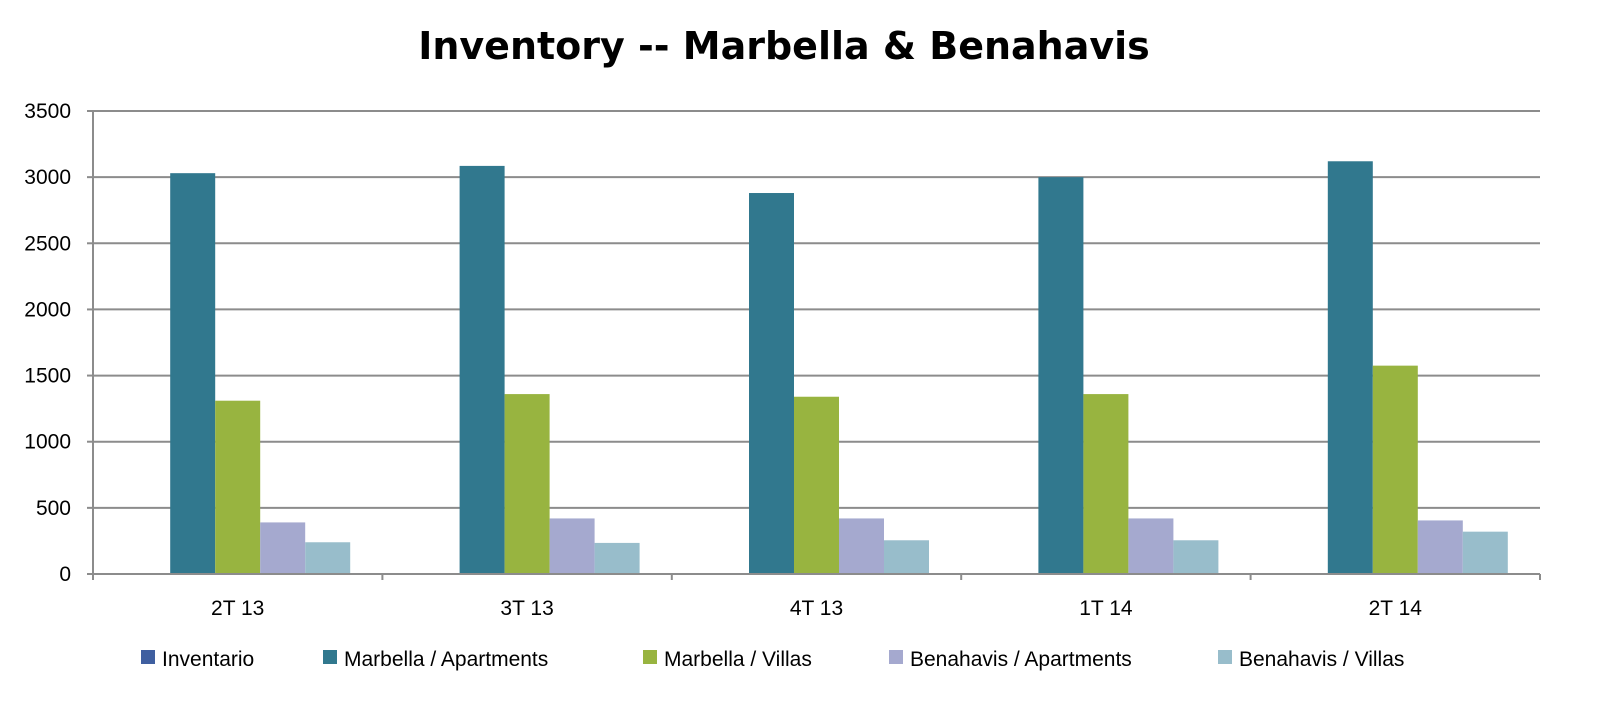  I want to click on y-tick-label: 2000, so click(47, 309).